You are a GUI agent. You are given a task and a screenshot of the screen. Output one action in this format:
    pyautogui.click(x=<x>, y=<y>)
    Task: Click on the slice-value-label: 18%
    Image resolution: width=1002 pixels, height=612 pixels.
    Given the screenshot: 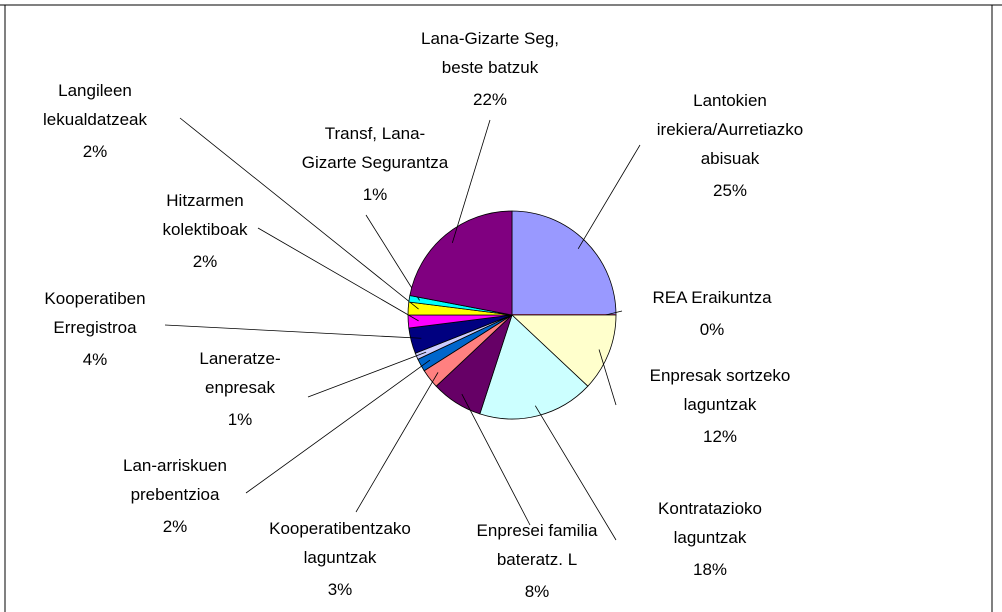 What is the action you would take?
    pyautogui.click(x=710, y=569)
    